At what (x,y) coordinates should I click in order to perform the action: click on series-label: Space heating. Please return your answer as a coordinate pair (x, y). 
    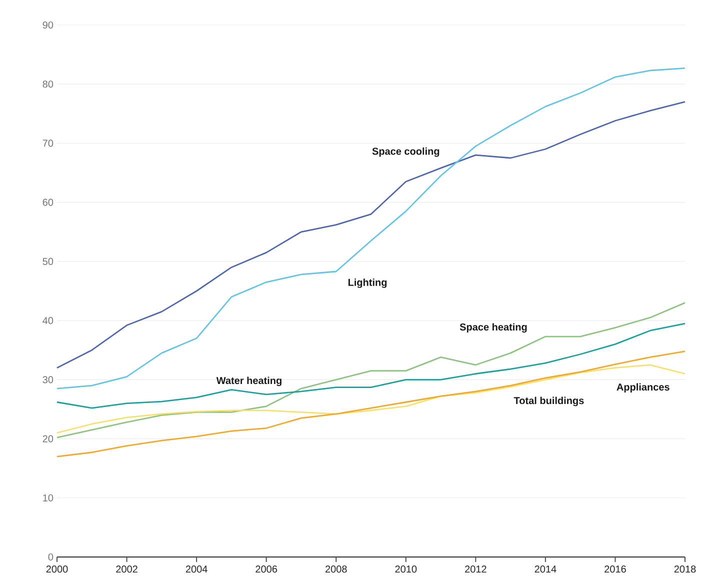
    Looking at the image, I should click on (493, 328).